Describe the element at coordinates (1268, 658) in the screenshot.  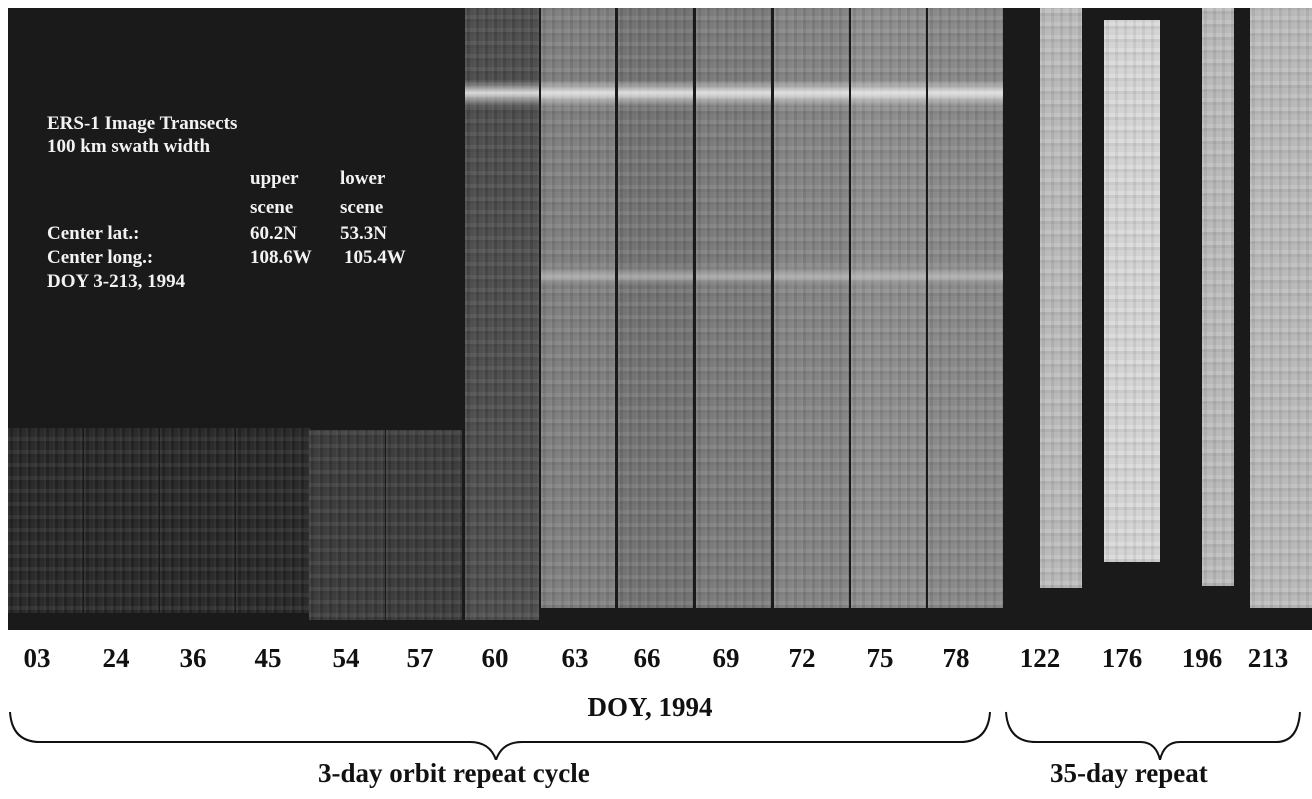
I see `doy-label-213: 213` at that location.